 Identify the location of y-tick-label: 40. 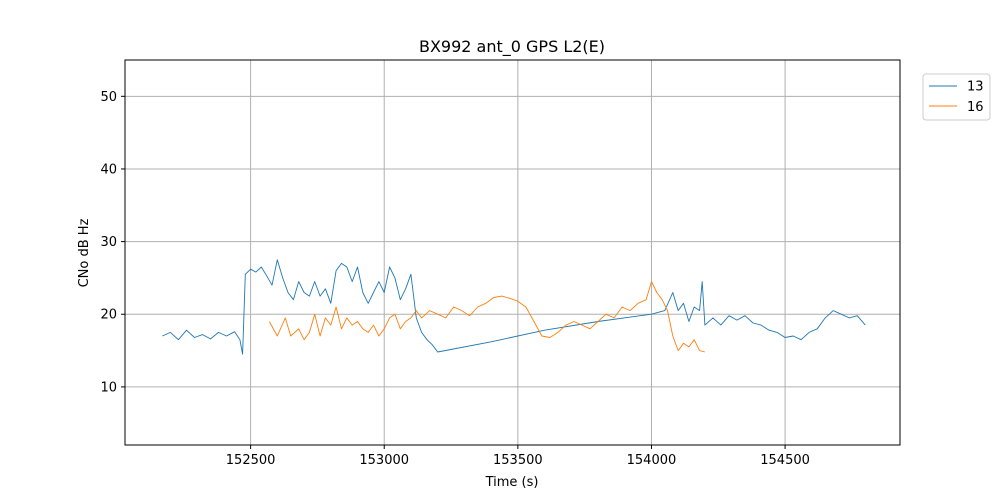
(108, 169).